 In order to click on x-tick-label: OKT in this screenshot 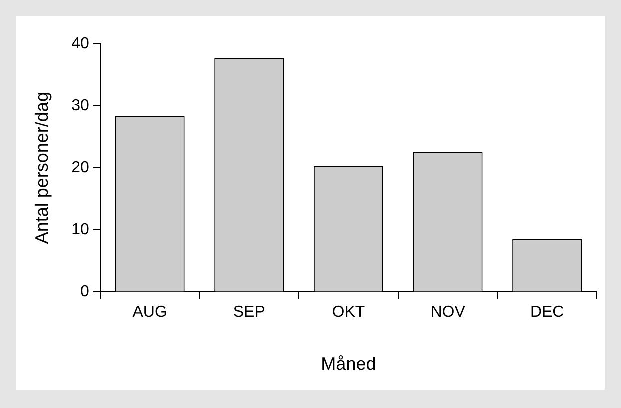, I will do `click(349, 313)`.